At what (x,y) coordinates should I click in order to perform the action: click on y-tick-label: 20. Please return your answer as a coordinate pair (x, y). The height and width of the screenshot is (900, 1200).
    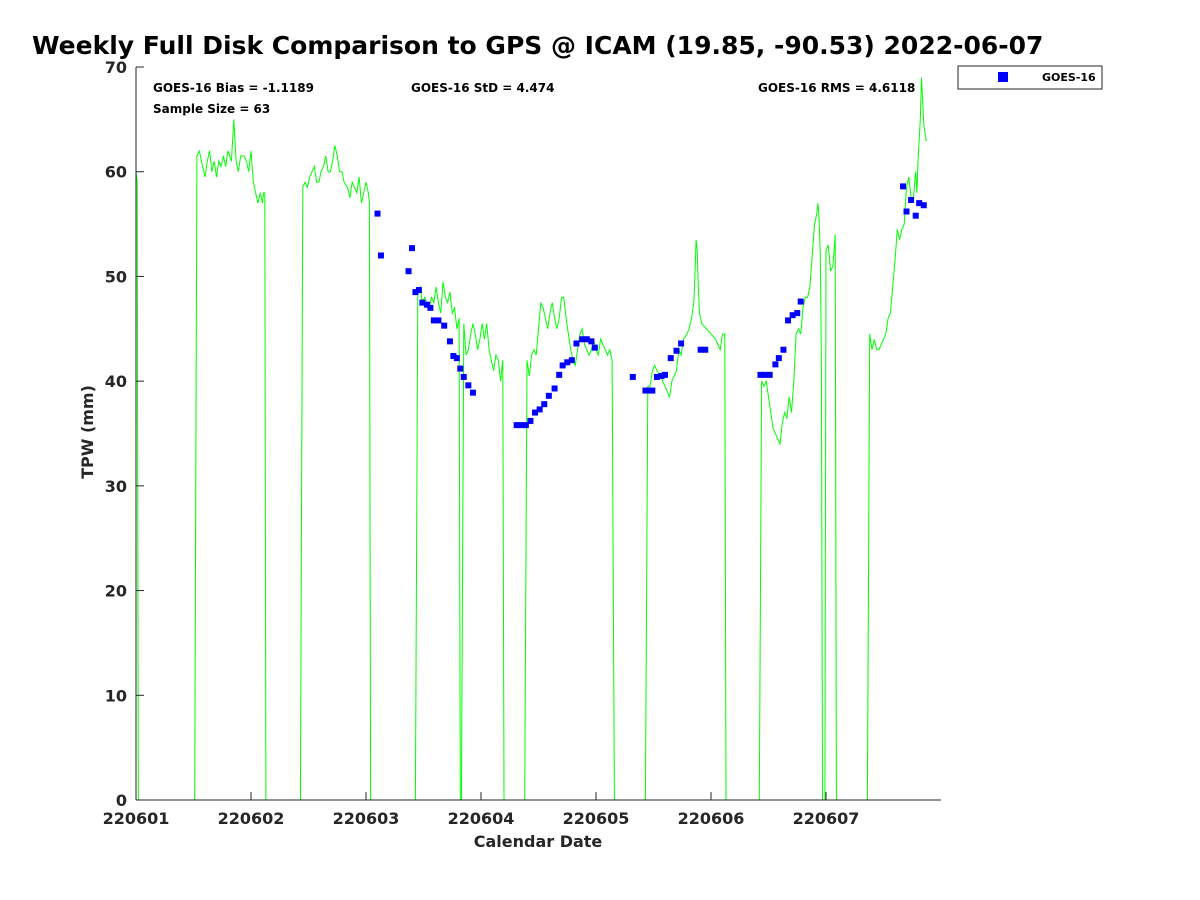
    Looking at the image, I should click on (116, 591).